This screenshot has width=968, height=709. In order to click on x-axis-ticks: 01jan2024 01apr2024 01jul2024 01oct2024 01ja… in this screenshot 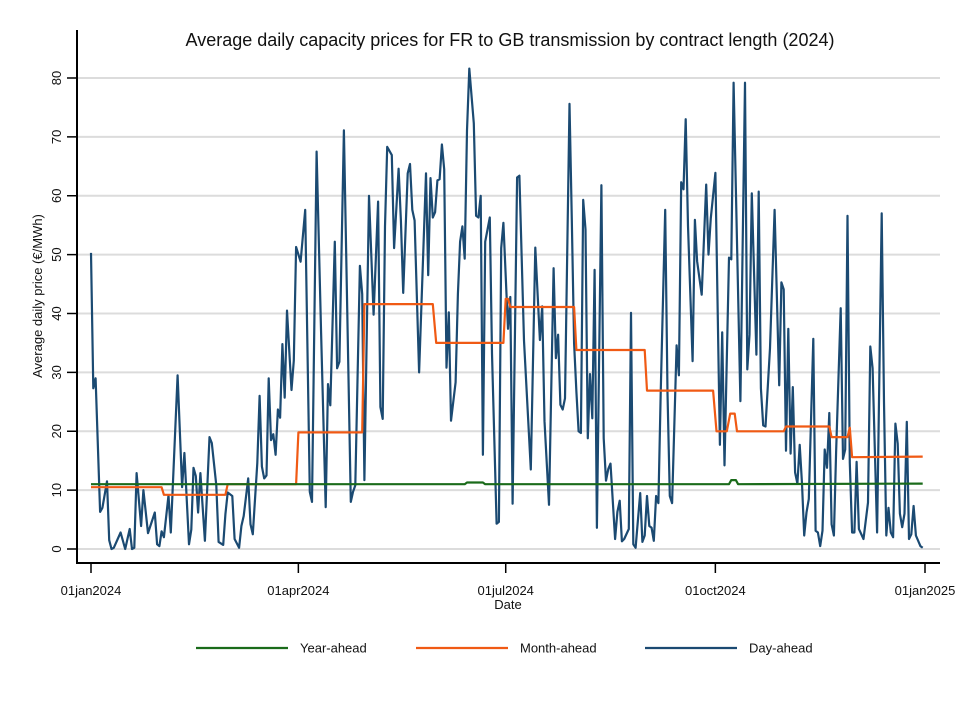, I will do `click(508, 580)`.